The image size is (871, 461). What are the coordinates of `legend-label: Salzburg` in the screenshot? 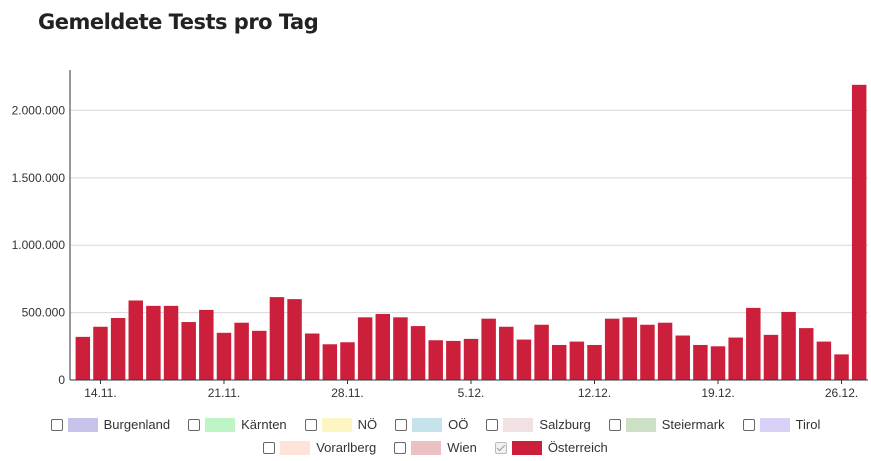 It's located at (565, 424).